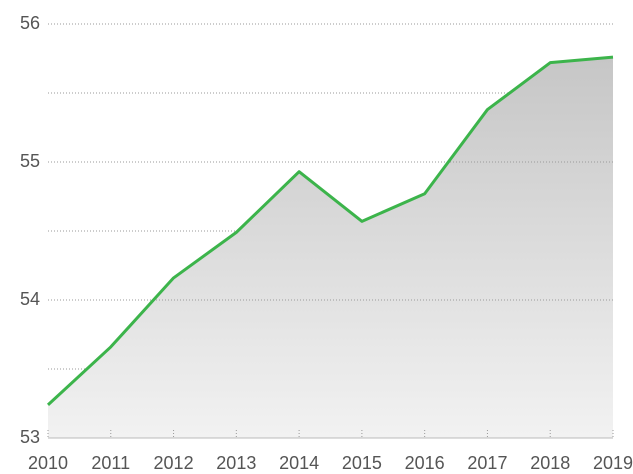 This screenshot has height=474, width=633. I want to click on y-tick-label: 55, so click(30, 161).